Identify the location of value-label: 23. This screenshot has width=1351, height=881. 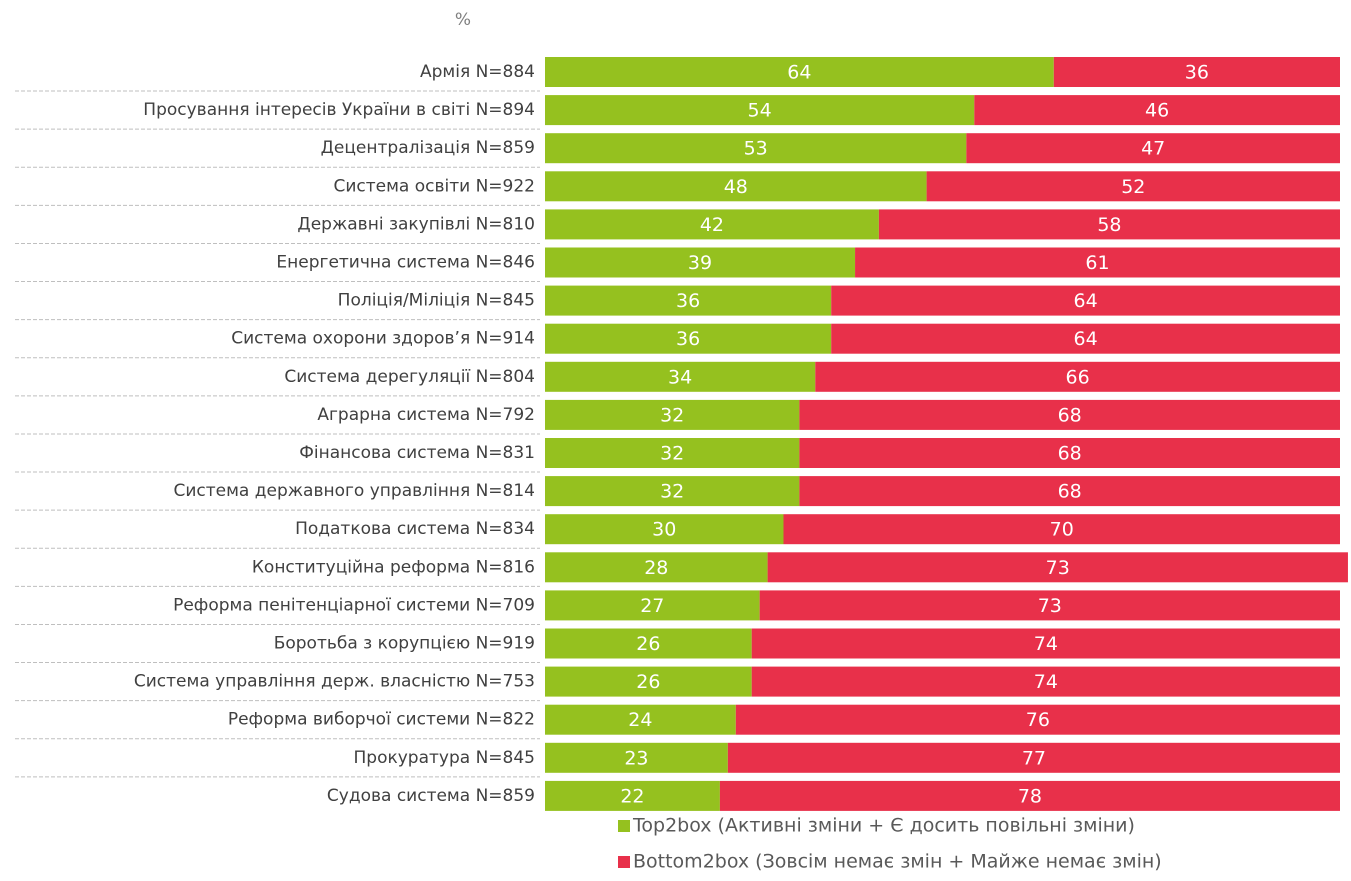
(636, 758).